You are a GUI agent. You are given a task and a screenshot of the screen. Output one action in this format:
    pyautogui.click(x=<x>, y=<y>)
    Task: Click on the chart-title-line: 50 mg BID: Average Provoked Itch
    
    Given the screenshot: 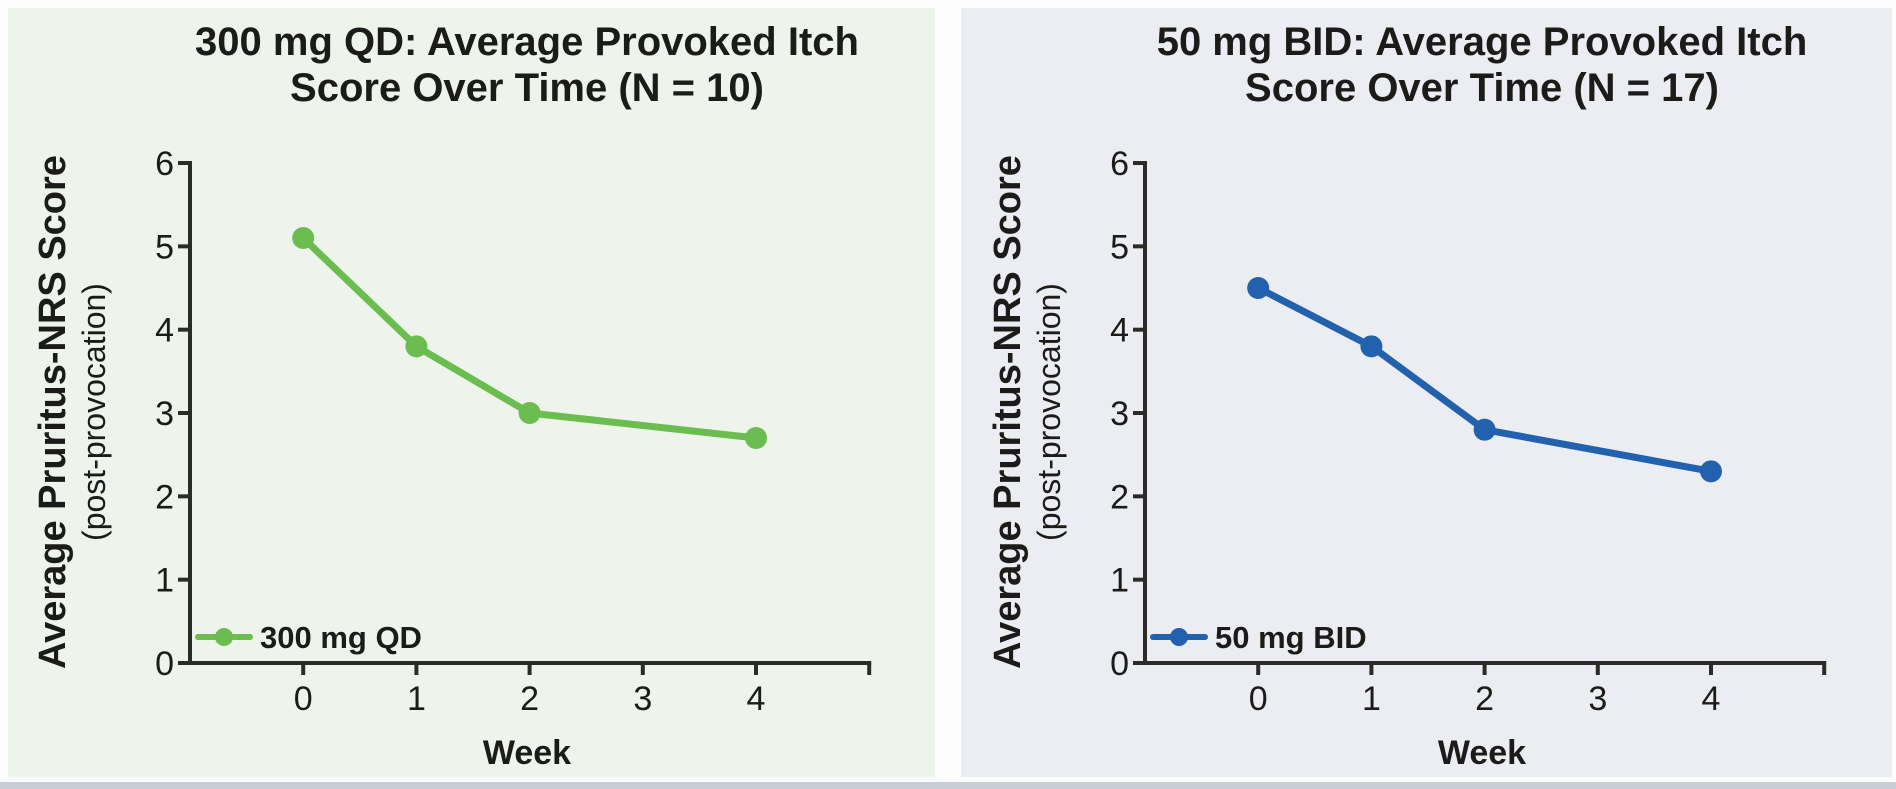 What is the action you would take?
    pyautogui.click(x=1482, y=42)
    